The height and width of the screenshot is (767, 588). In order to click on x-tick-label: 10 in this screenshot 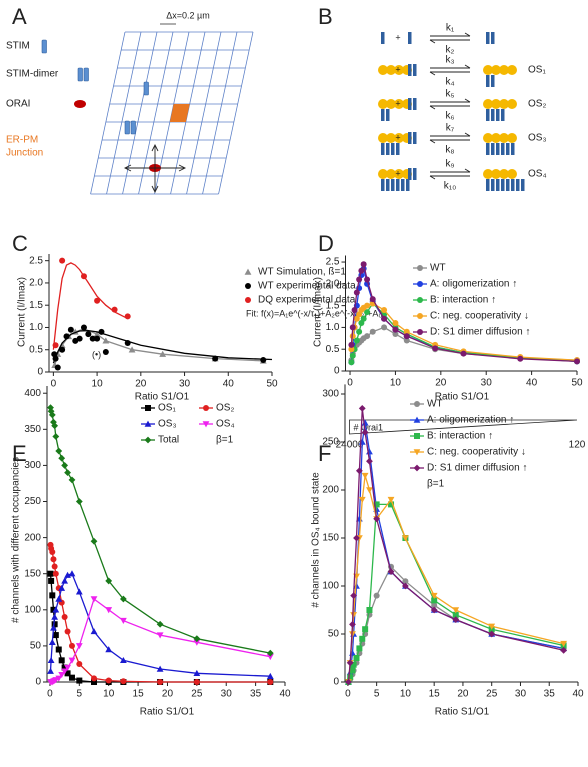, I will do `click(406, 694)`.